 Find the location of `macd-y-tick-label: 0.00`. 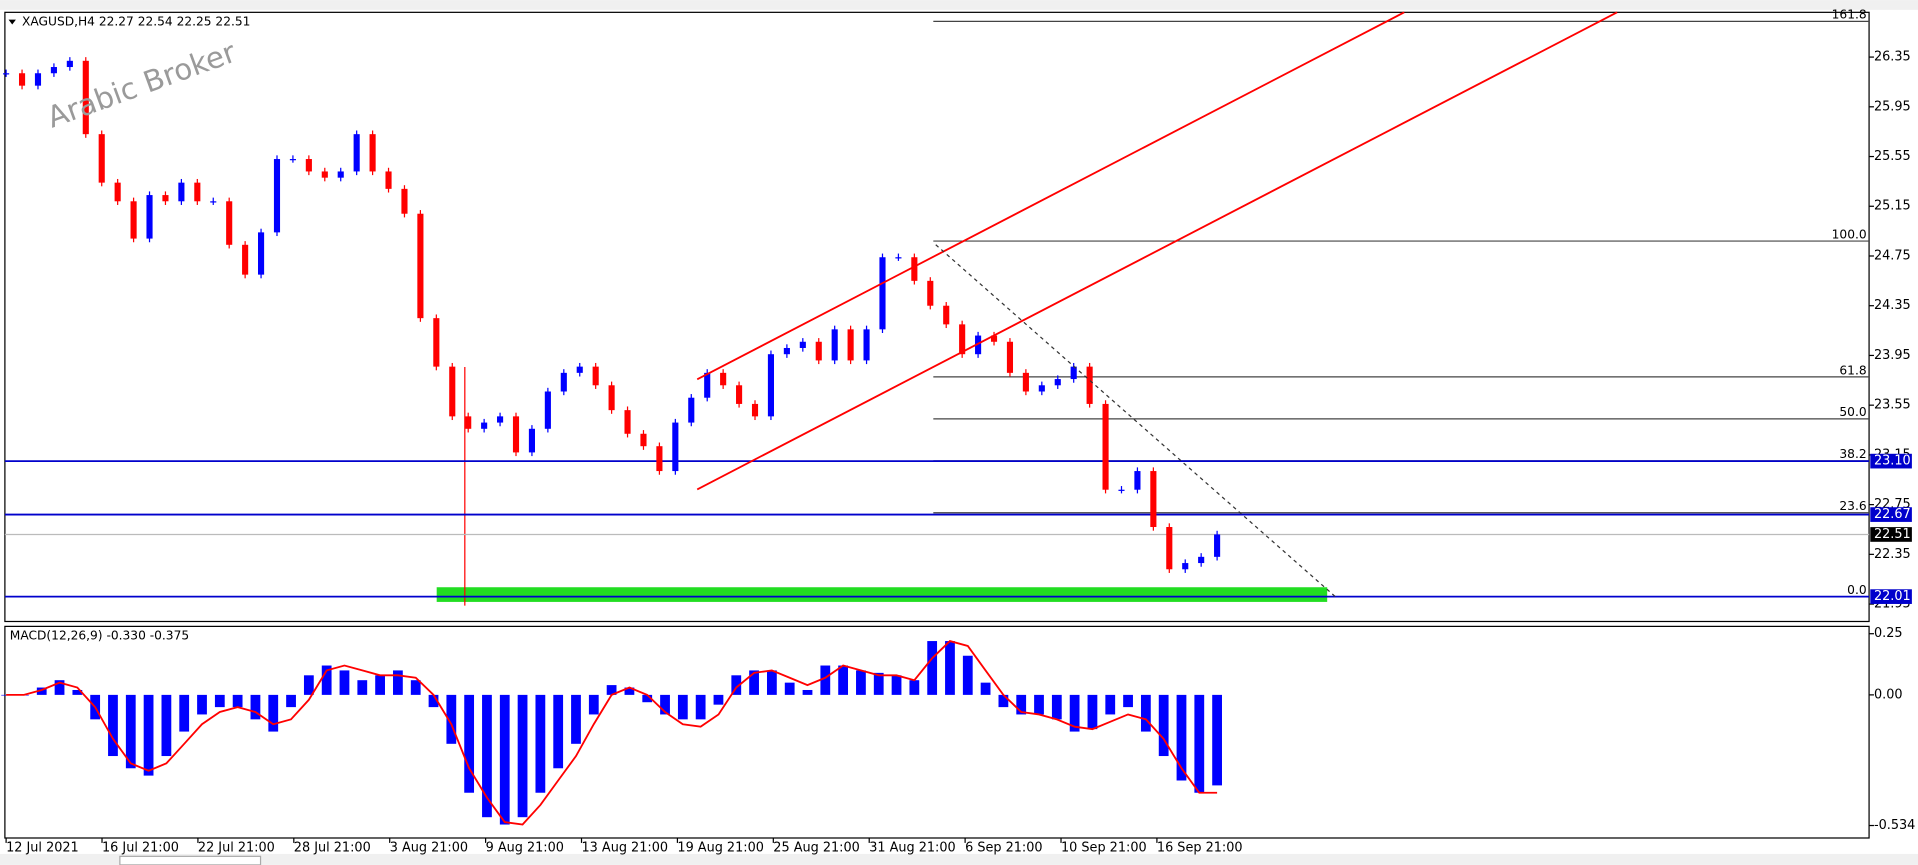

macd-y-tick-label: 0.00 is located at coordinates (1888, 694).